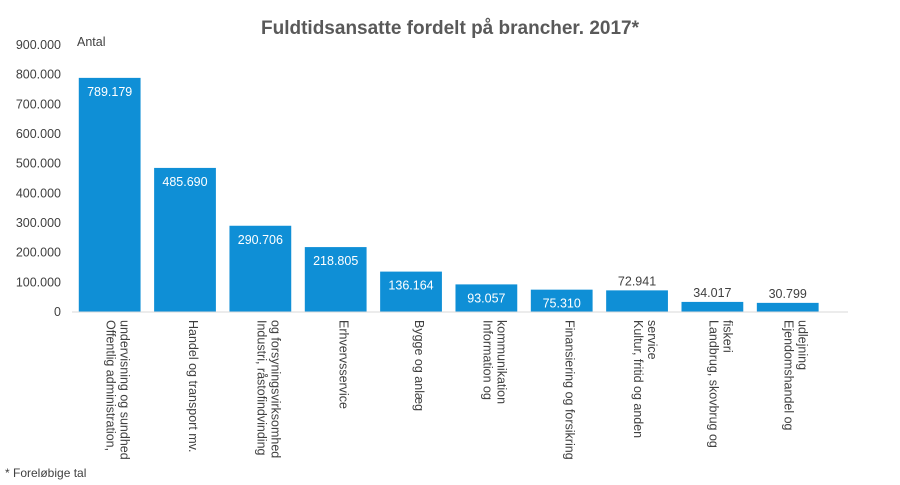 The height and width of the screenshot is (485, 900). What do you see at coordinates (38, 282) in the screenshot?
I see `y-tick-label: 100.000` at bounding box center [38, 282].